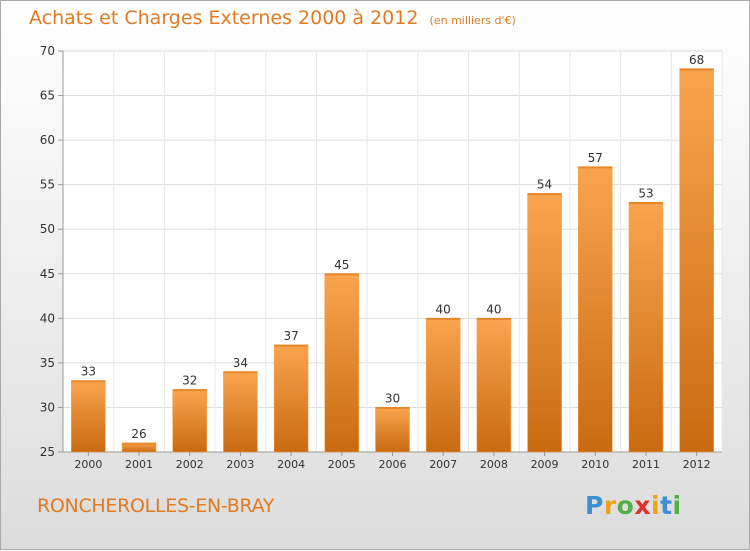 The height and width of the screenshot is (551, 750). Describe the element at coordinates (544, 323) in the screenshot. I see `bar-2009` at that location.